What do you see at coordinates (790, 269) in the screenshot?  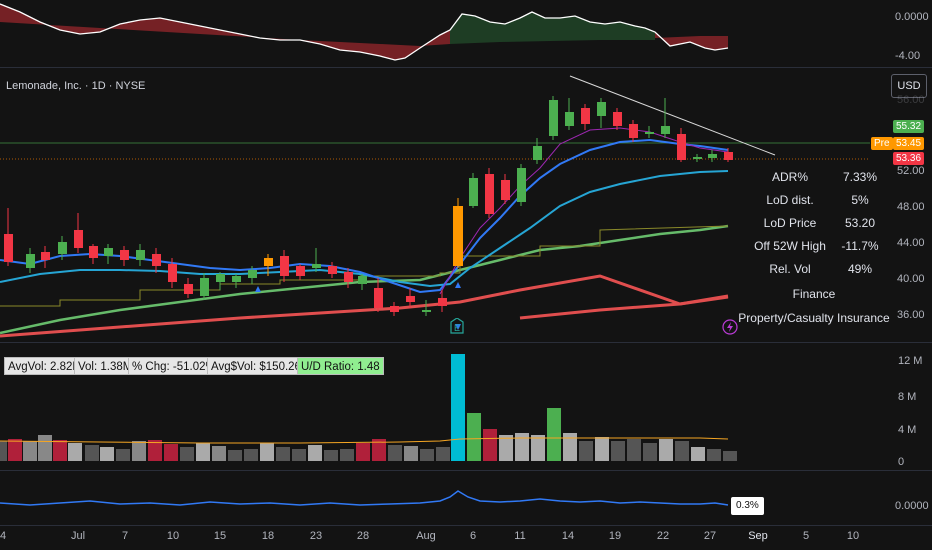 I see `stat-label: Rel. Vol` at bounding box center [790, 269].